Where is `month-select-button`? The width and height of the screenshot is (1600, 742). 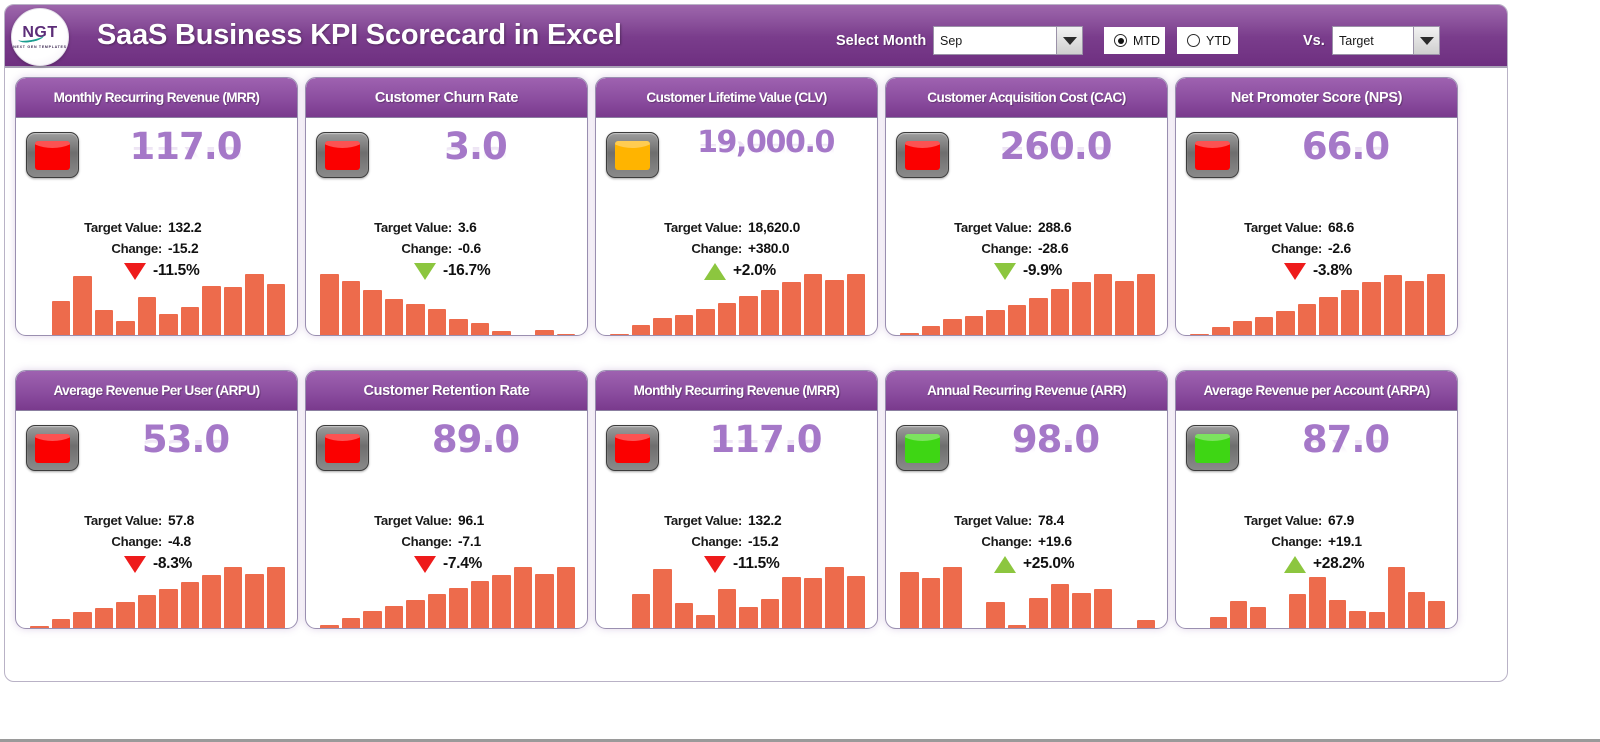
month-select-button is located at coordinates (1069, 40).